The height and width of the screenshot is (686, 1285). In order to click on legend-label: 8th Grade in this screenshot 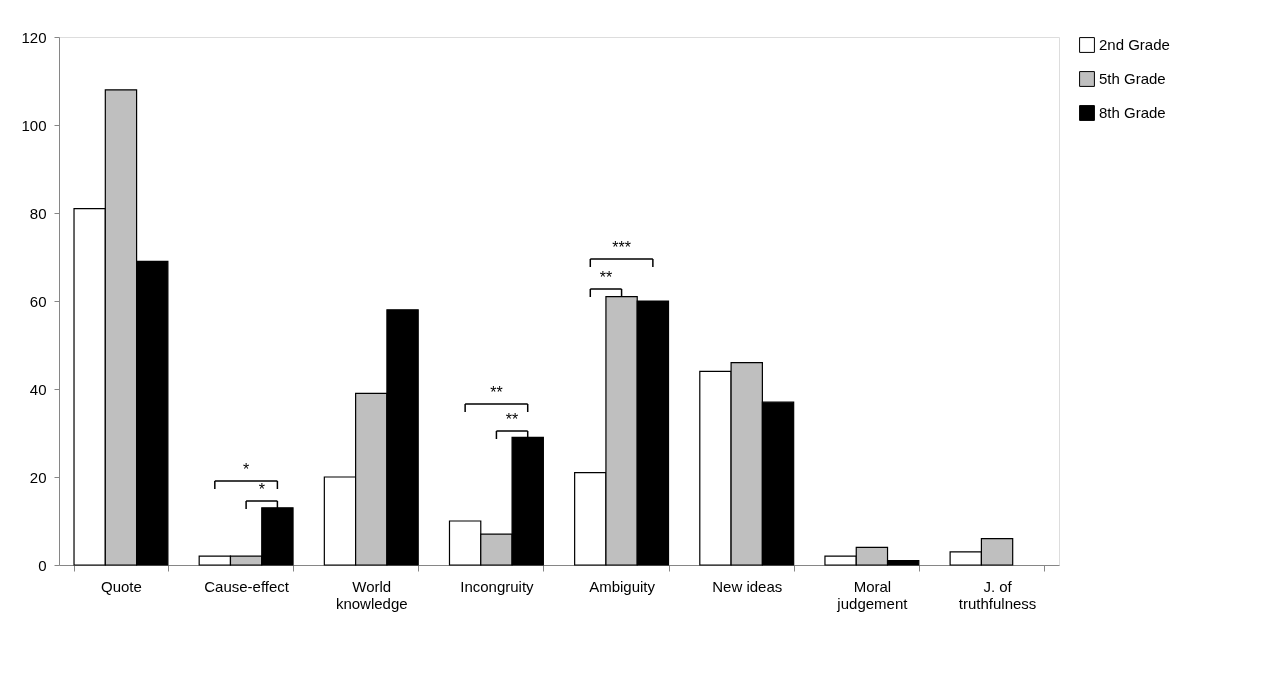, I will do `click(1132, 112)`.